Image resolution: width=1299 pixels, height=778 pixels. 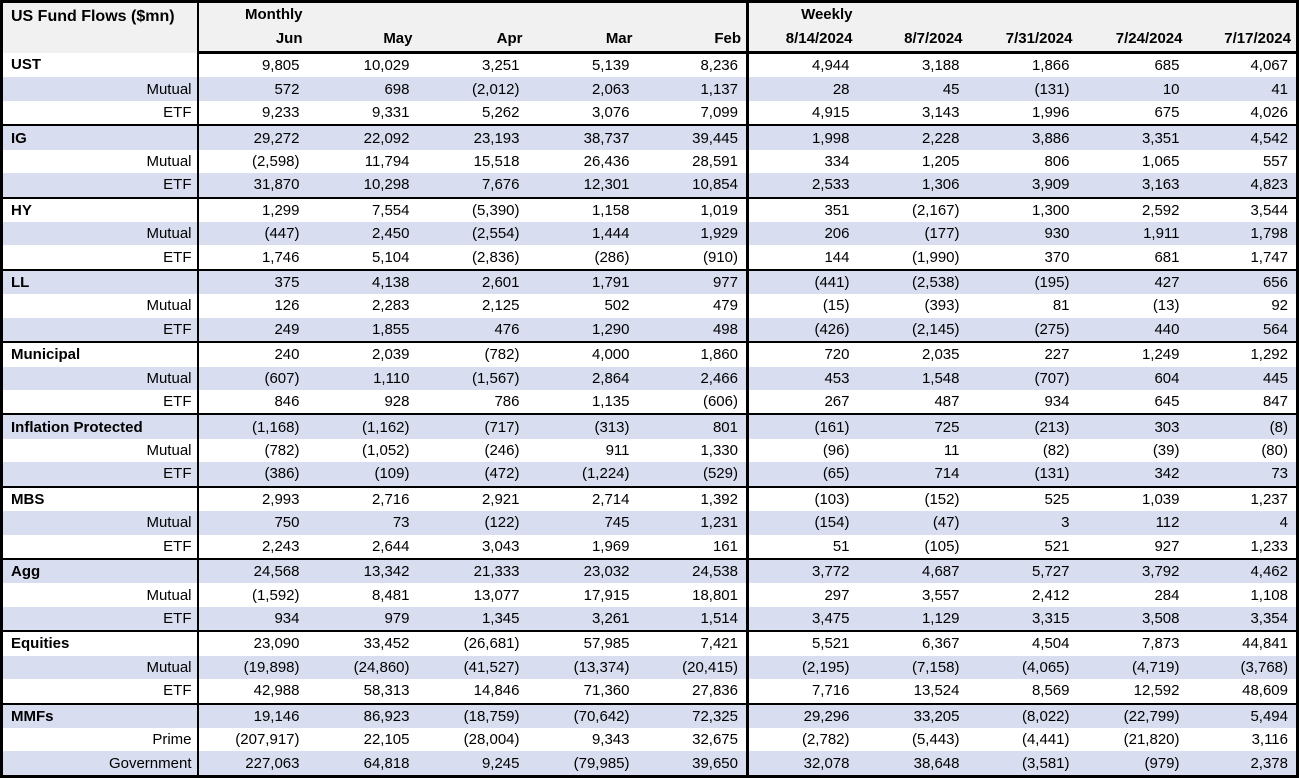 What do you see at coordinates (252, 209) in the screenshot?
I see `data-cell: 1,299` at bounding box center [252, 209].